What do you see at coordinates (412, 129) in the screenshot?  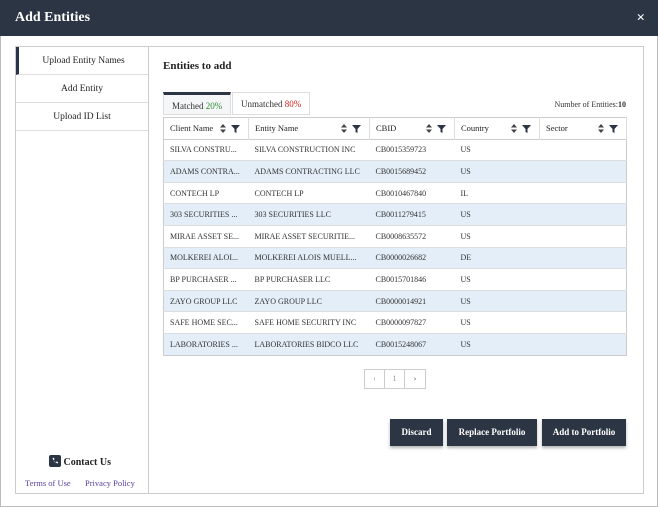 I see `column-header: CBID` at bounding box center [412, 129].